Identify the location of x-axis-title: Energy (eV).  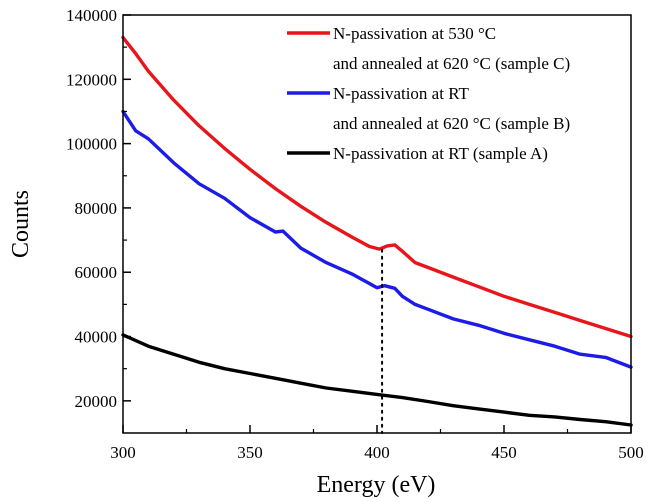
(376, 485).